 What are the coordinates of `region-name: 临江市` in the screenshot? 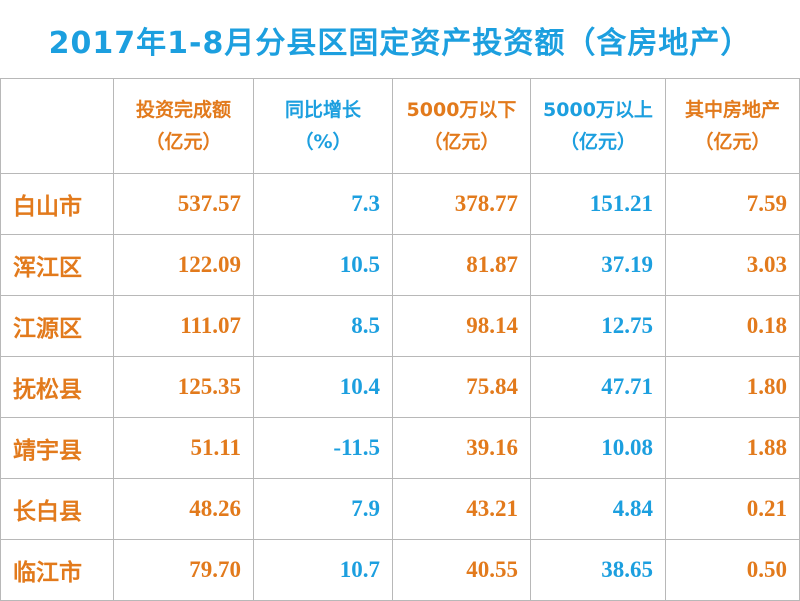 It's located at (57, 570).